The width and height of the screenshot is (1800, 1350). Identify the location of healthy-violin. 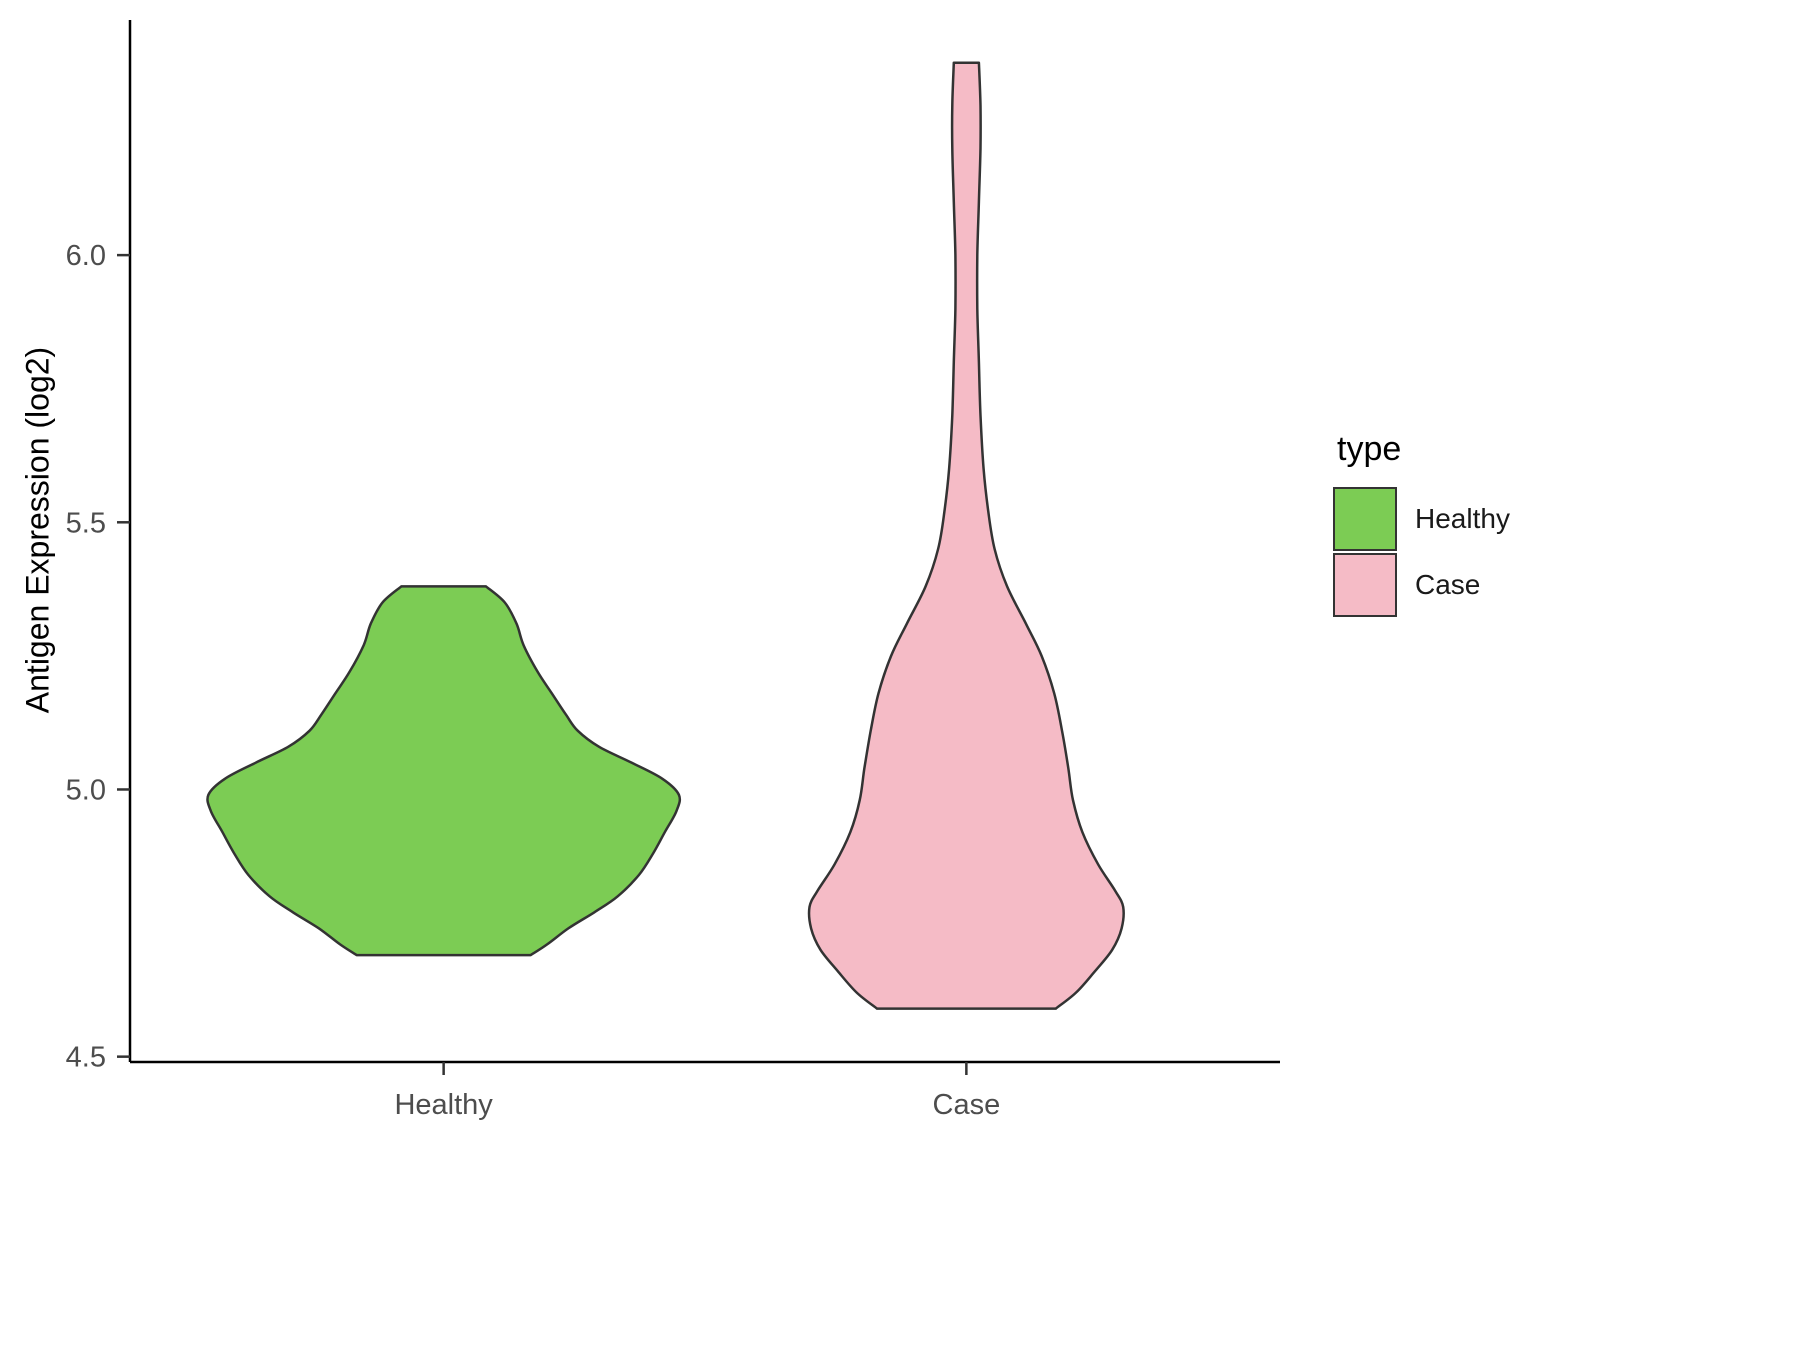
(444, 771).